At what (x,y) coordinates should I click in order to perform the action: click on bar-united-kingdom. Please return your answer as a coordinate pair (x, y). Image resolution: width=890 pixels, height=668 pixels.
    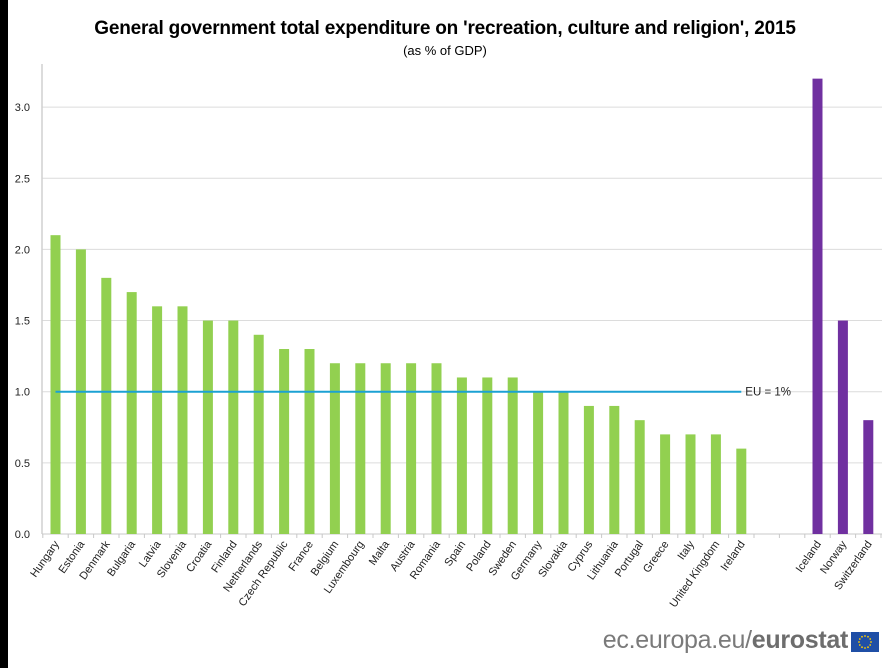
    Looking at the image, I should click on (715, 484).